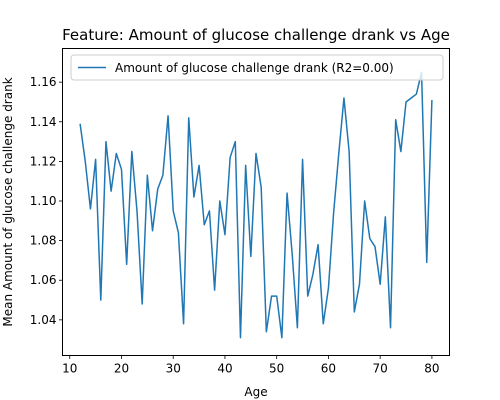 The height and width of the screenshot is (400, 500). I want to click on x-tick-label: 80, so click(431, 369).